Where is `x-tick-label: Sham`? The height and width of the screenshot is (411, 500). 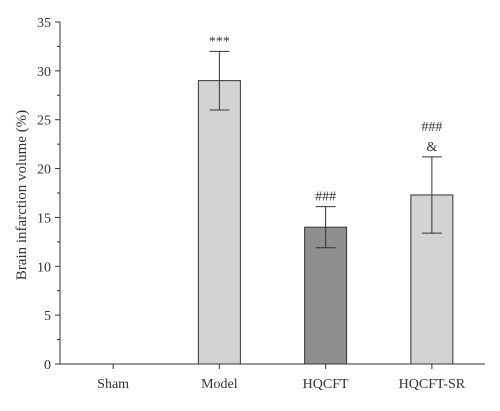 x-tick-label: Sham is located at coordinates (113, 384).